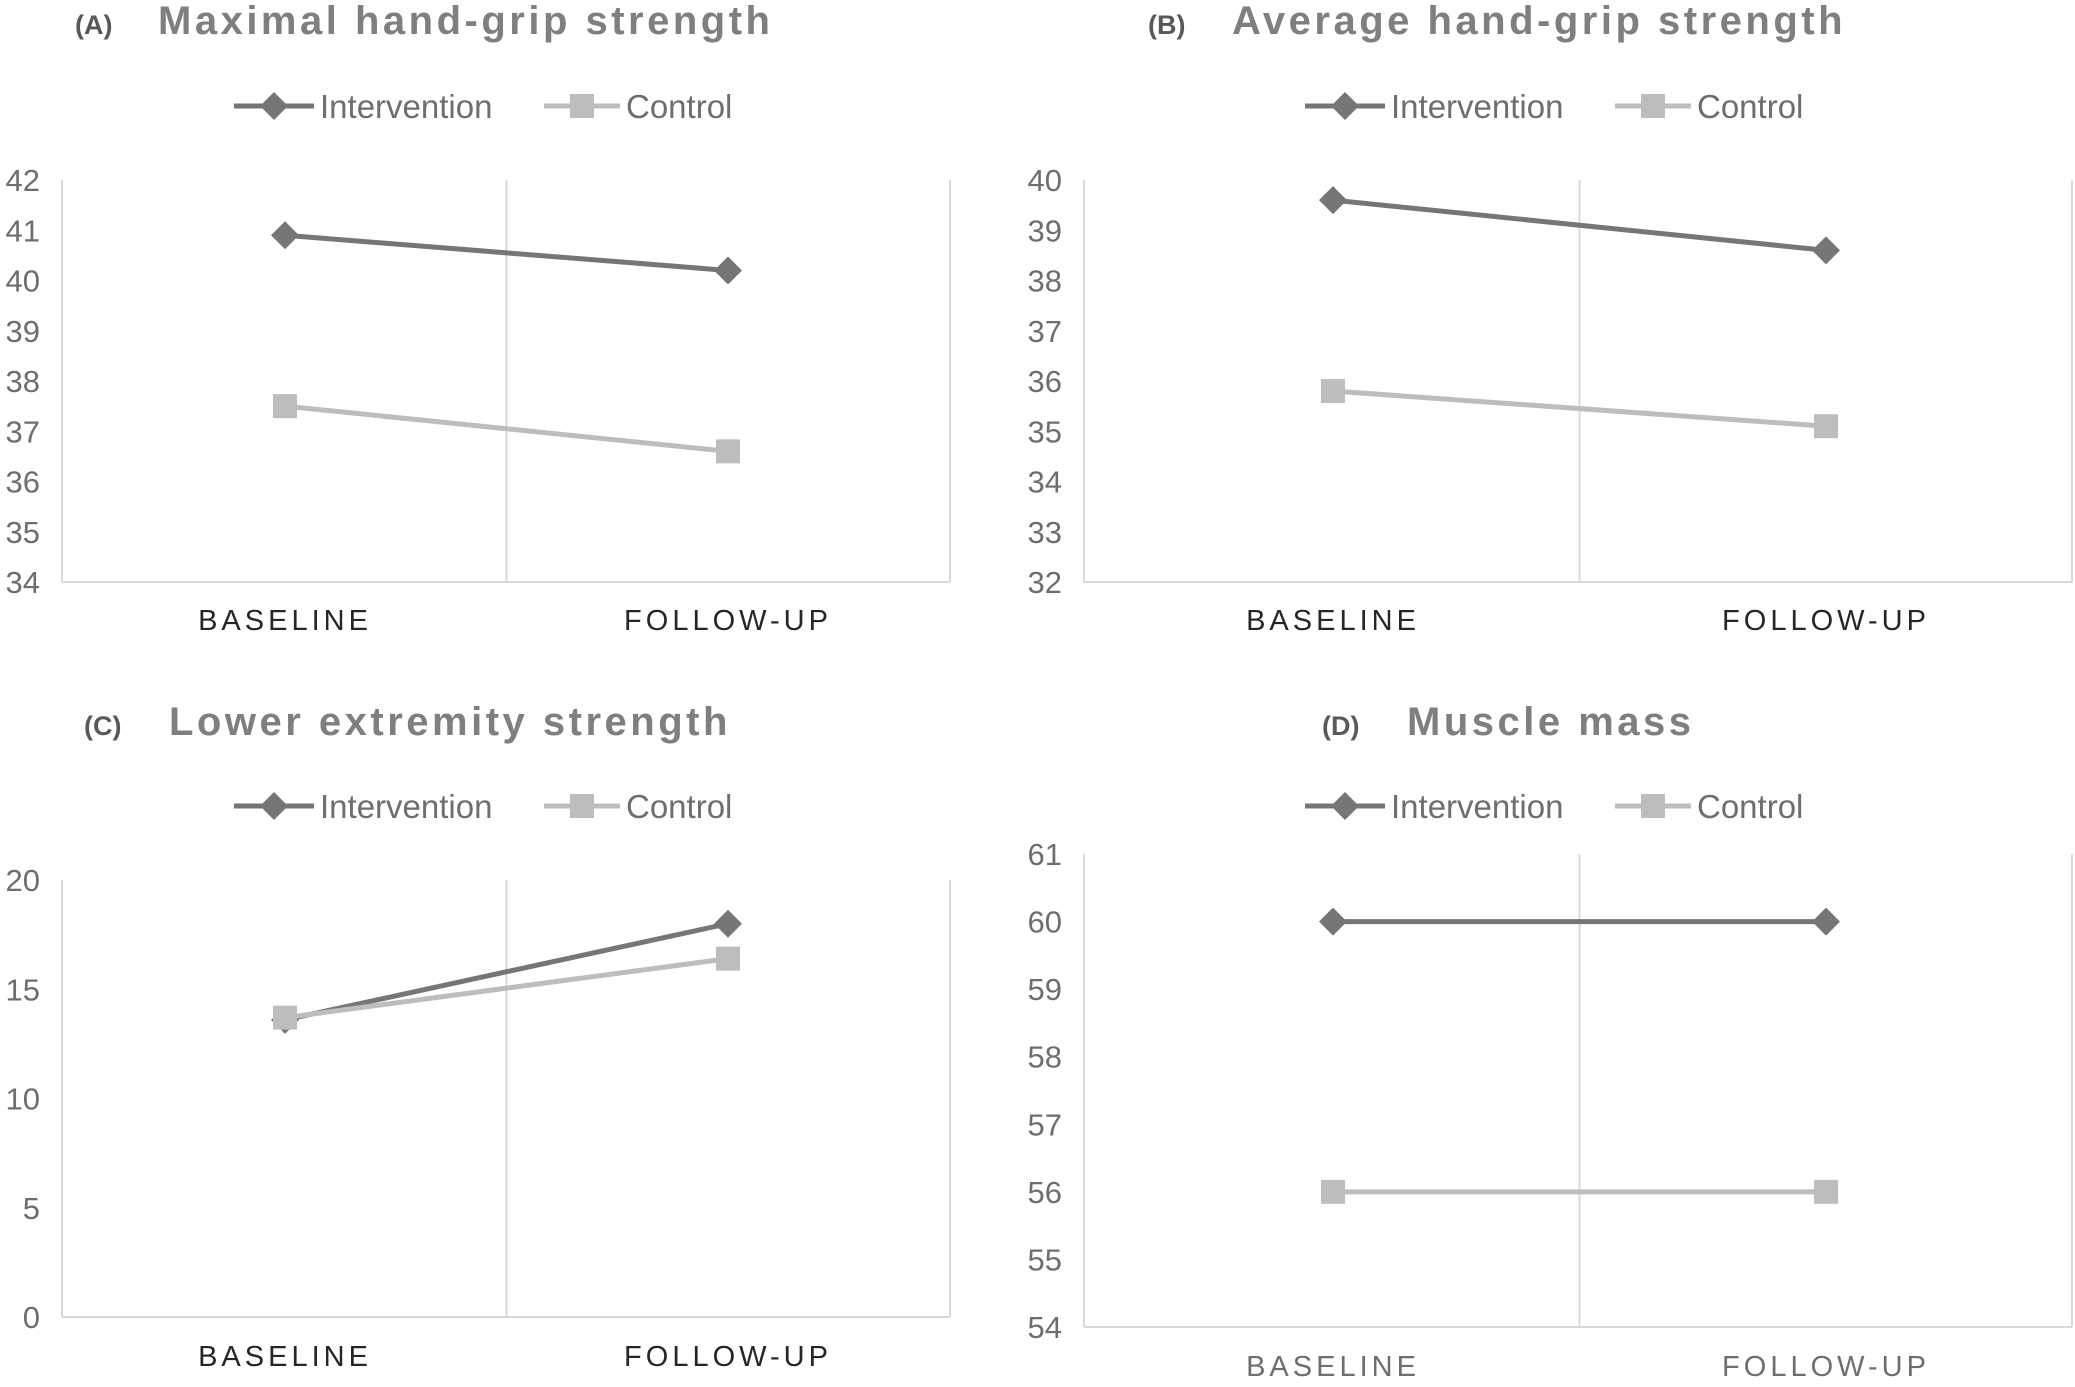 The width and height of the screenshot is (2075, 1387). Describe the element at coordinates (466, 21) in the screenshot. I see `panel-title: Maximal hand-grip strength` at that location.